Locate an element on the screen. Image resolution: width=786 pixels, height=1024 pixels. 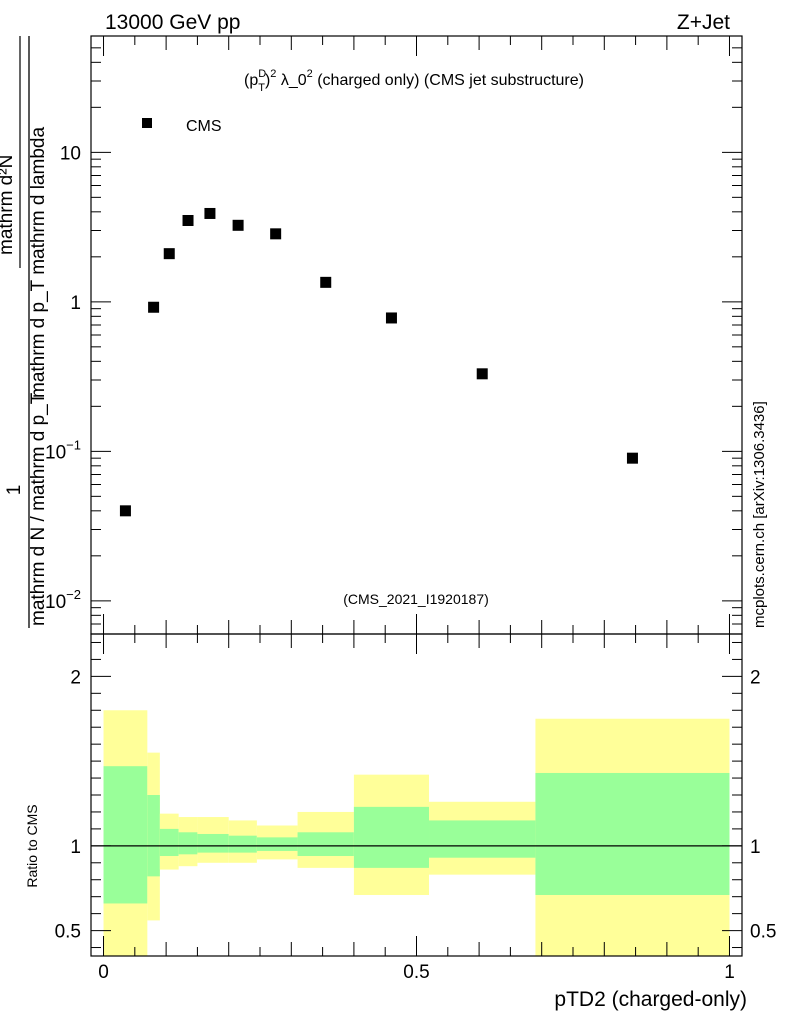
x-tick-label: 1 is located at coordinates (729, 972).